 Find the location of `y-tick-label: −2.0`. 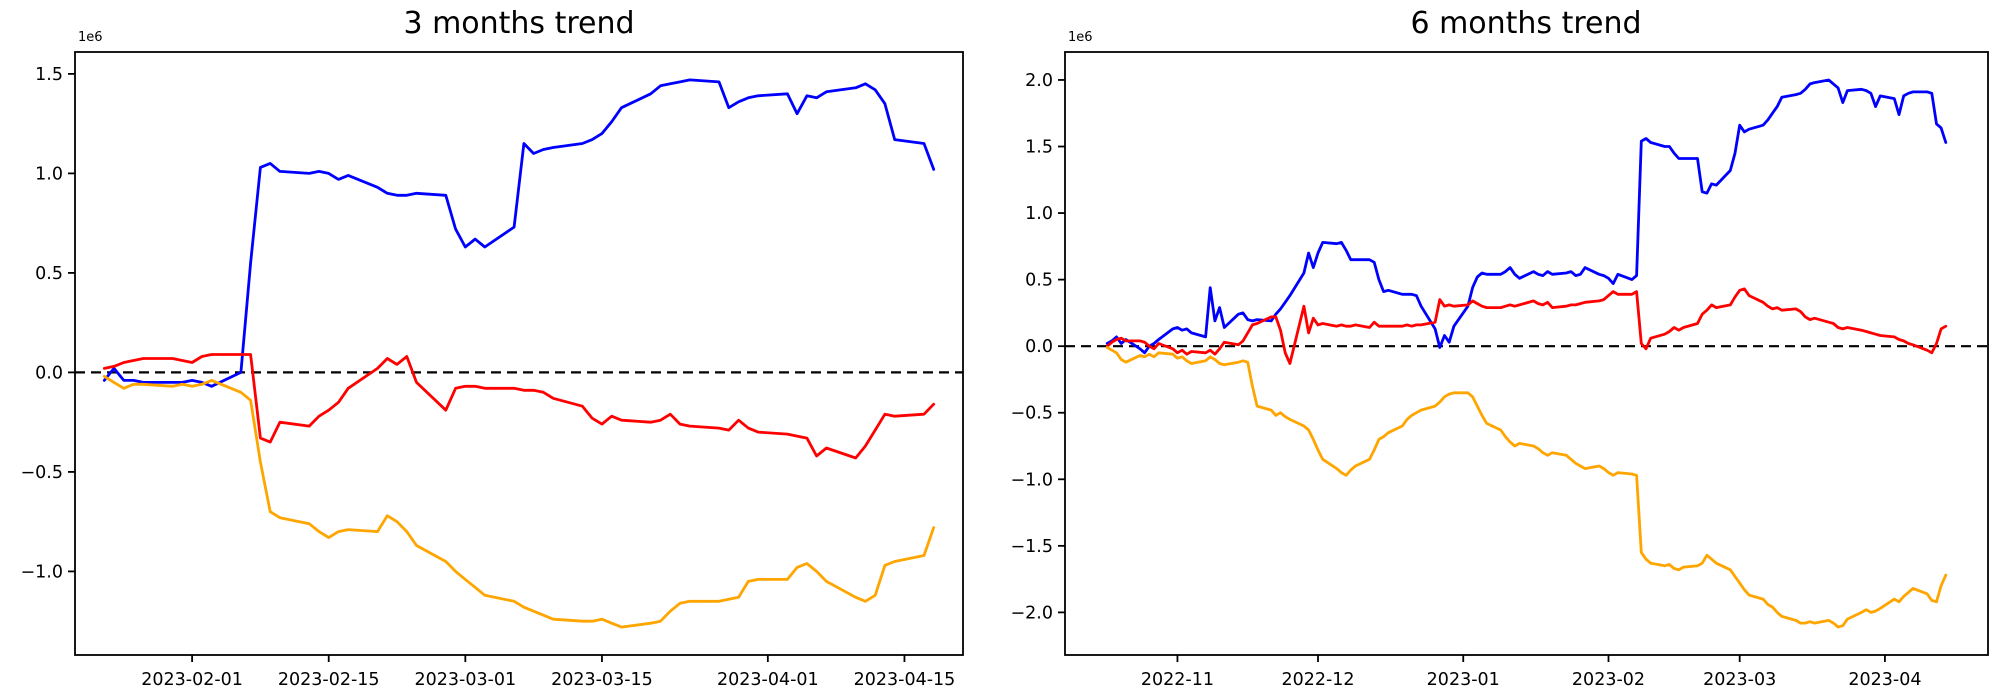

y-tick-label: −2.0 is located at coordinates (1032, 613).